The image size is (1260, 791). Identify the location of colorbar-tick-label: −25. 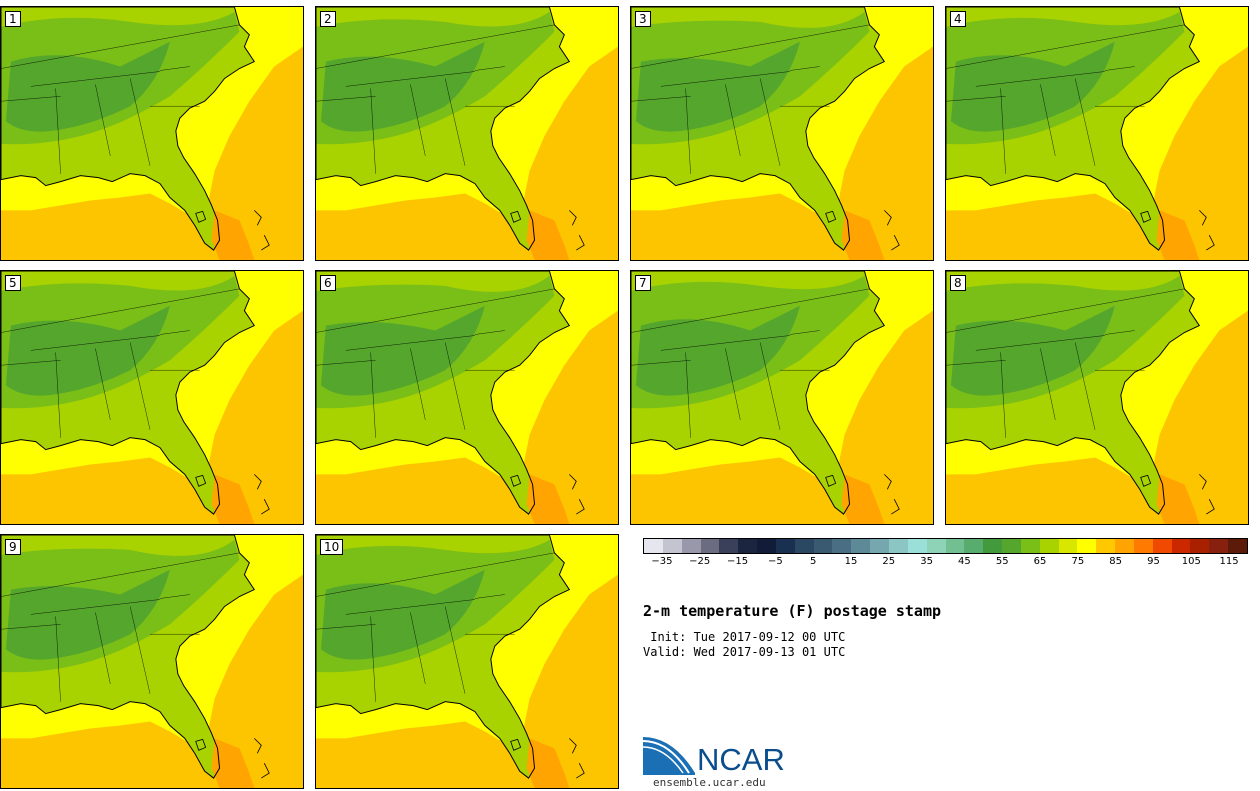
(700, 561).